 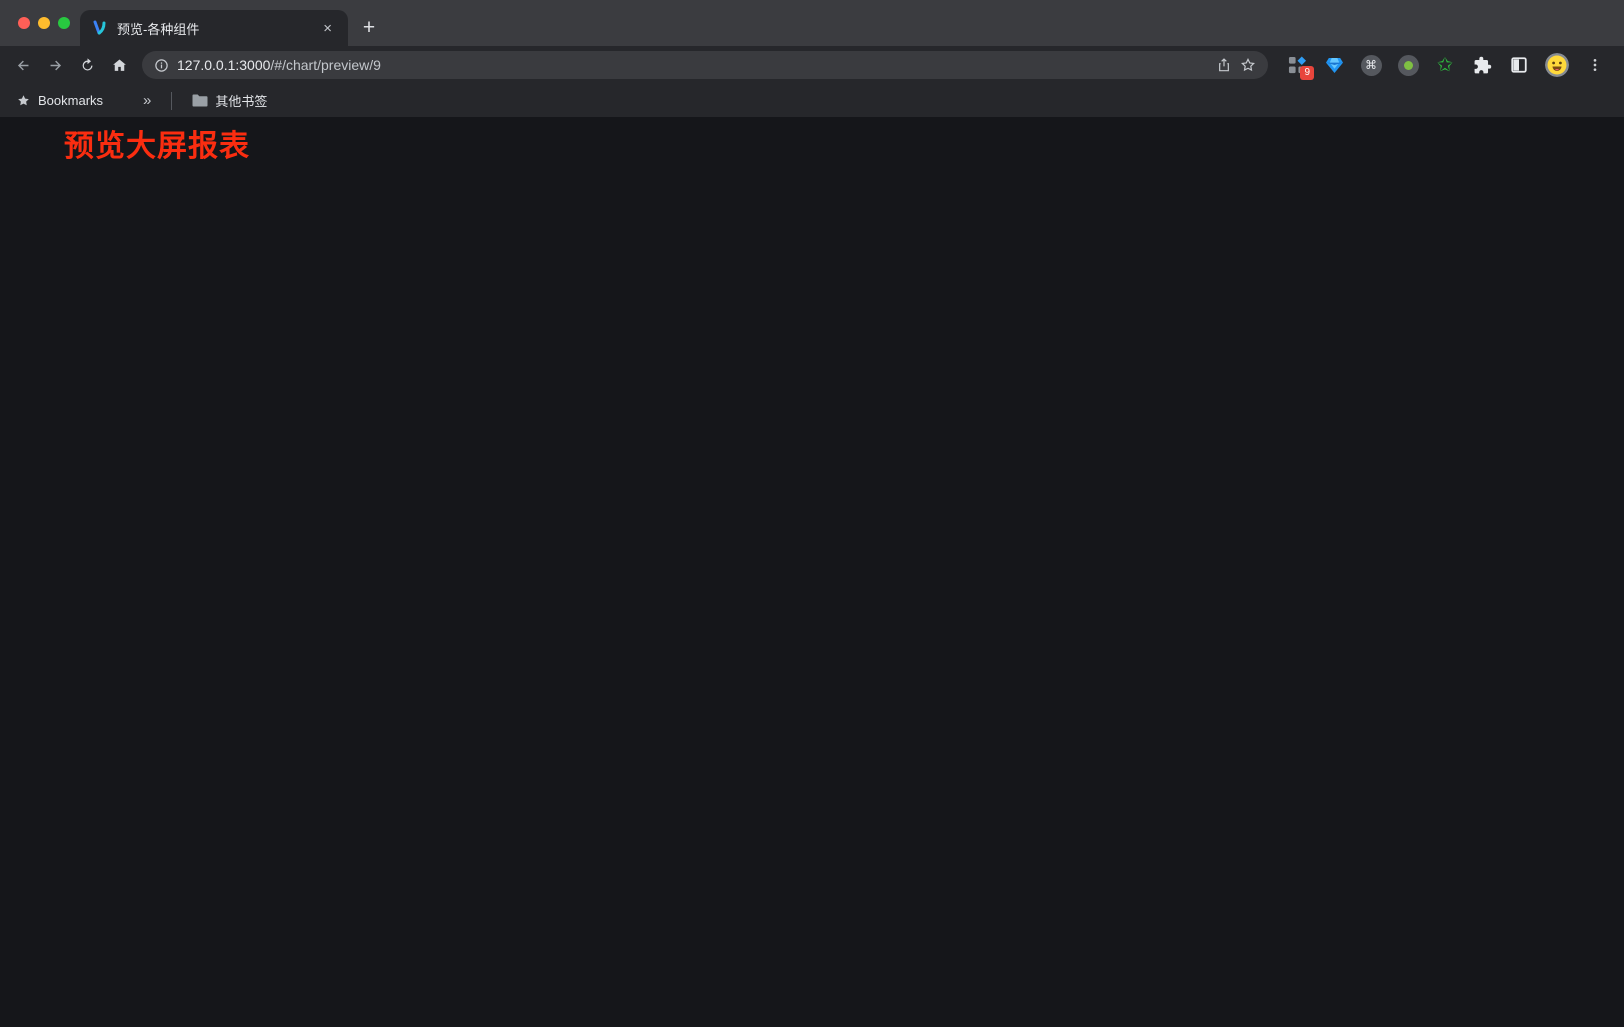 What do you see at coordinates (87, 65) in the screenshot?
I see `reload-button` at bounding box center [87, 65].